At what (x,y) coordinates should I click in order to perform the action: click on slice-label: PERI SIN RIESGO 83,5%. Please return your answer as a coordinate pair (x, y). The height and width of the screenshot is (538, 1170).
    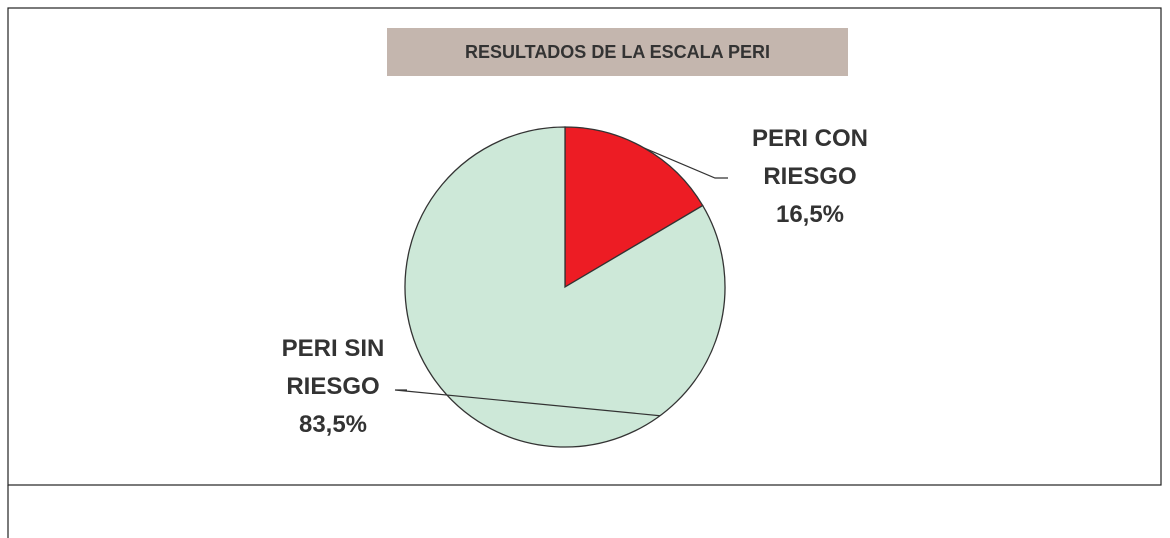
    Looking at the image, I should click on (333, 387).